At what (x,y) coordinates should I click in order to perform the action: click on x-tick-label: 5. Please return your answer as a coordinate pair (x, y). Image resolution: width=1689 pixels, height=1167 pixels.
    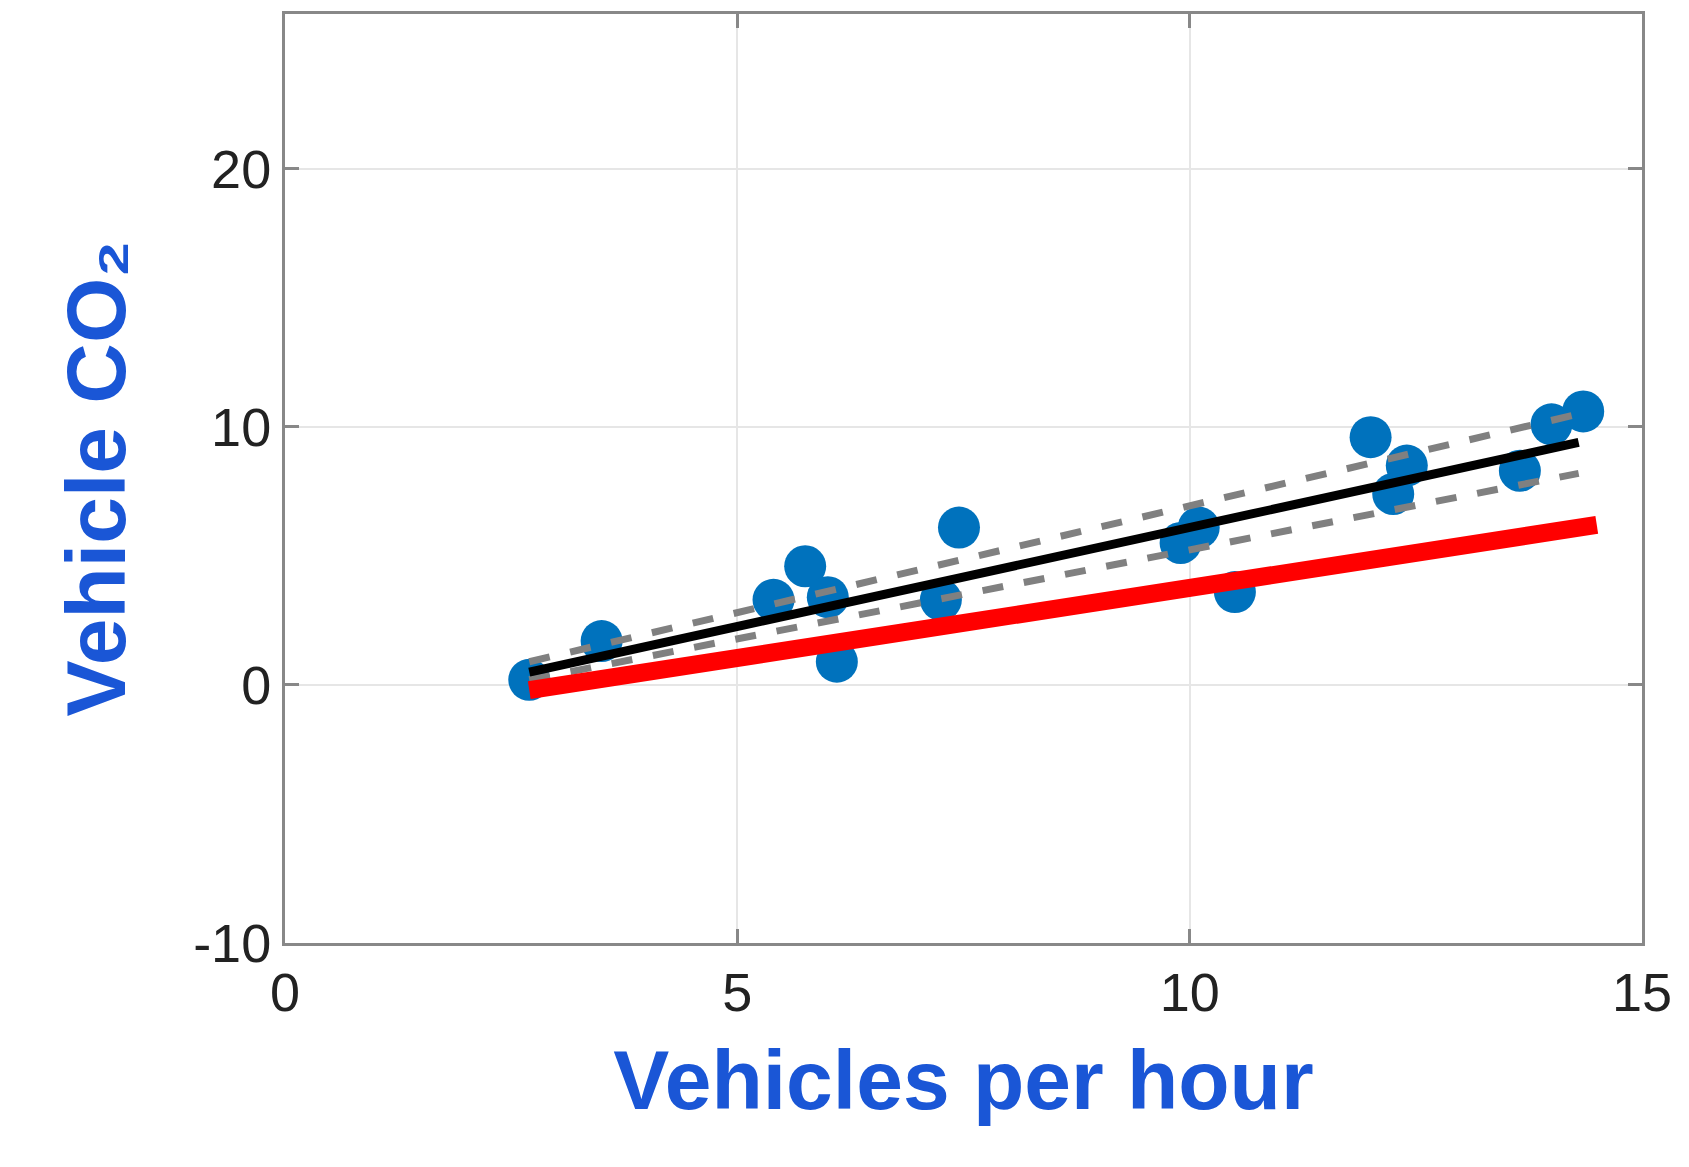
    Looking at the image, I should click on (737, 991).